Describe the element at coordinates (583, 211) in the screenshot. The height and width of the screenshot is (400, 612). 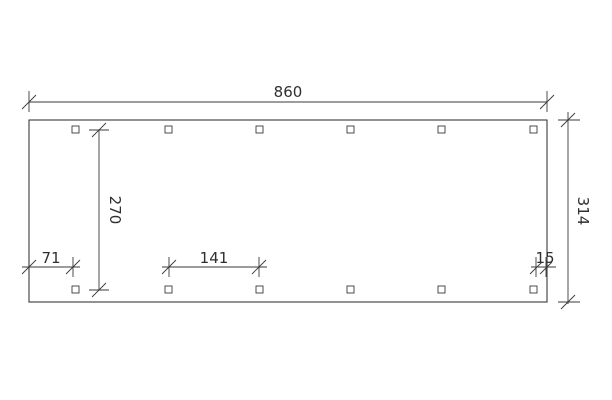
I see `dimension-label-total-width: 314` at that location.